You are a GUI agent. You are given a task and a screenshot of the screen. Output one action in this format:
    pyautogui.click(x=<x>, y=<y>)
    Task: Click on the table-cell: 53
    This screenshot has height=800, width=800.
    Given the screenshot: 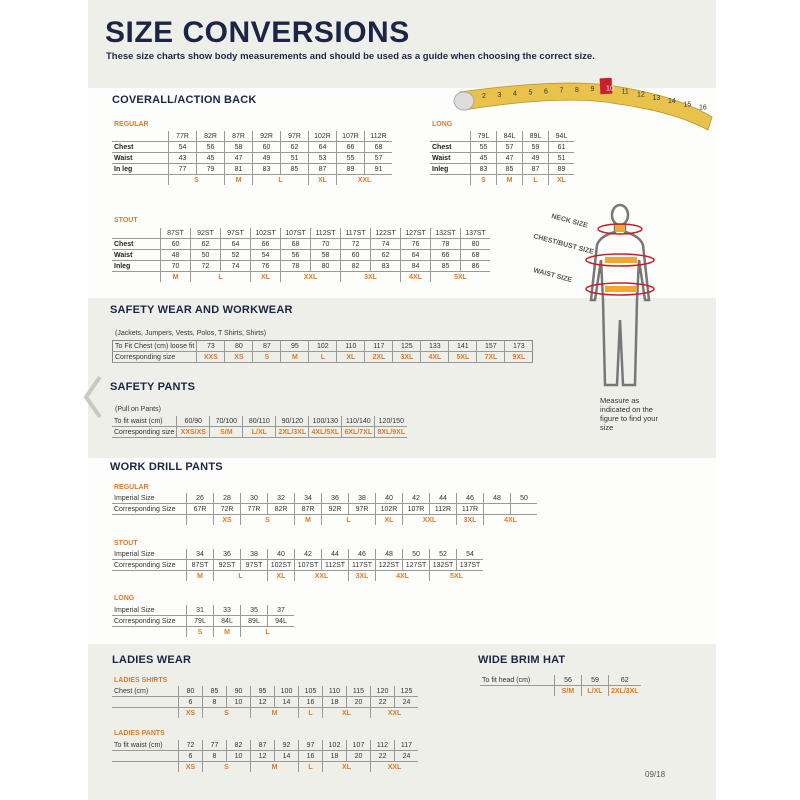 What is the action you would take?
    pyautogui.click(x=322, y=158)
    